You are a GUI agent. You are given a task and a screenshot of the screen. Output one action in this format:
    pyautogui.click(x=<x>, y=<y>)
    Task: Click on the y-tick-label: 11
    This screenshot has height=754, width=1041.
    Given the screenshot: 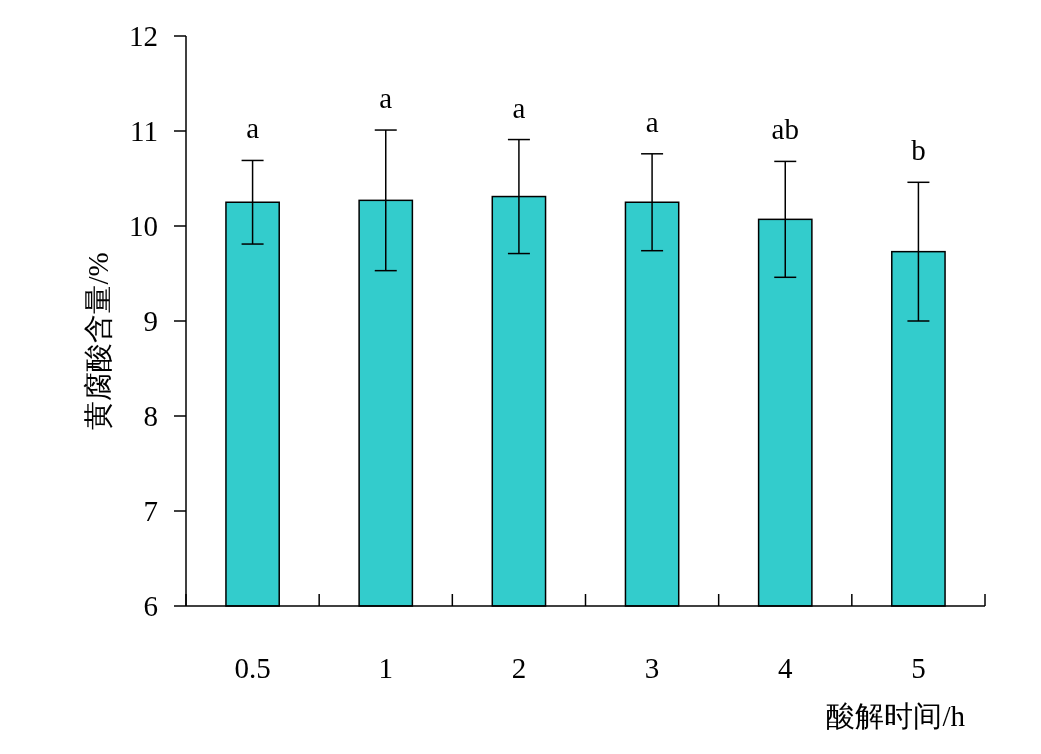 What is the action you would take?
    pyautogui.click(x=144, y=131)
    